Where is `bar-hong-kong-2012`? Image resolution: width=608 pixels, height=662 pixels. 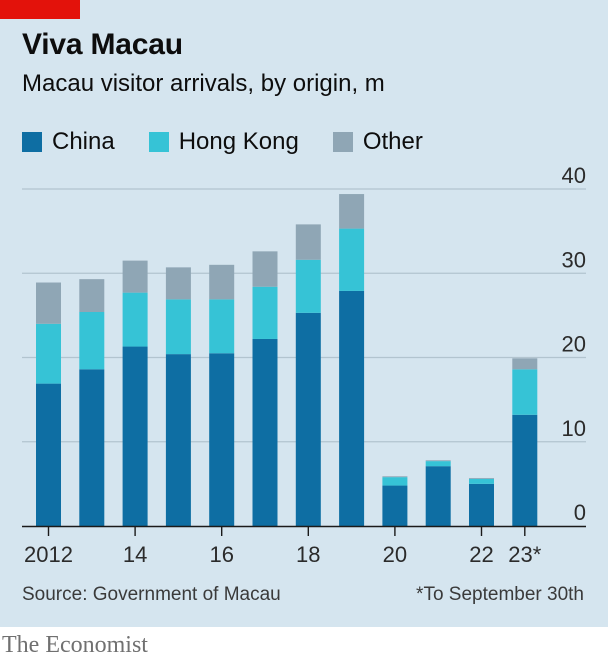 bar-hong-kong-2012 is located at coordinates (48, 353).